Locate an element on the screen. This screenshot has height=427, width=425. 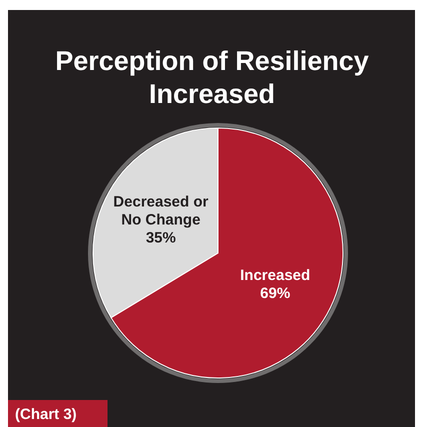
data-label: 69% is located at coordinates (275, 293).